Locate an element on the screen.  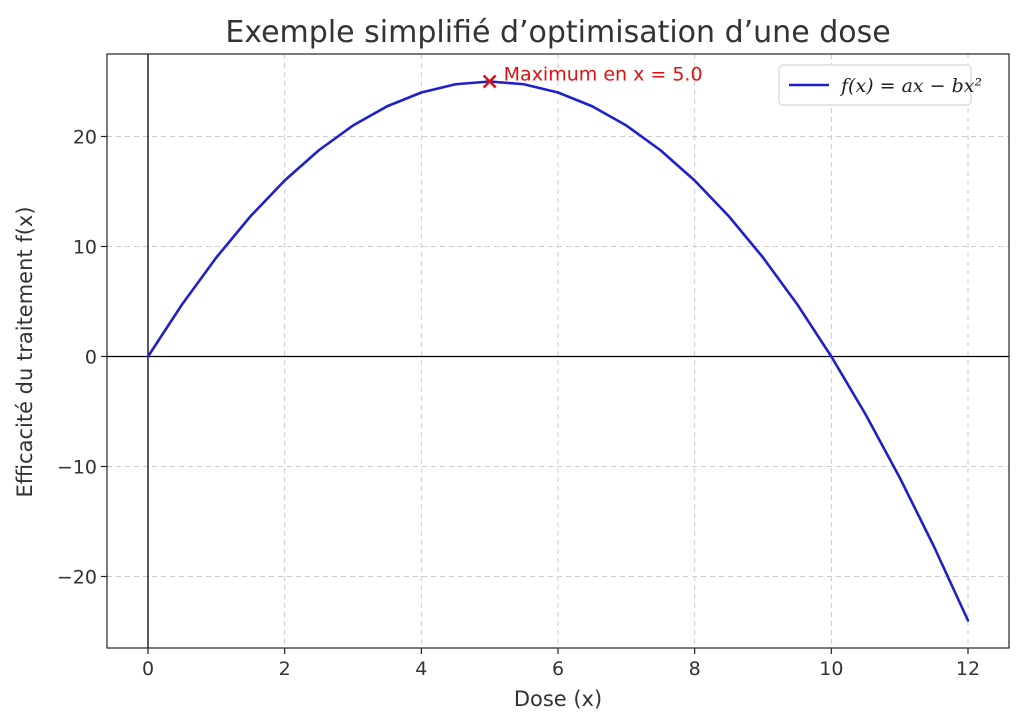
x-tick-label: 10 is located at coordinates (831, 669).